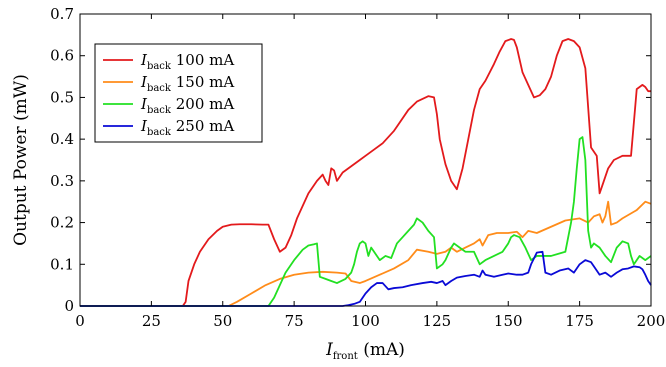  What do you see at coordinates (365, 321) in the screenshot?
I see `x-tick-label: 100` at bounding box center [365, 321].